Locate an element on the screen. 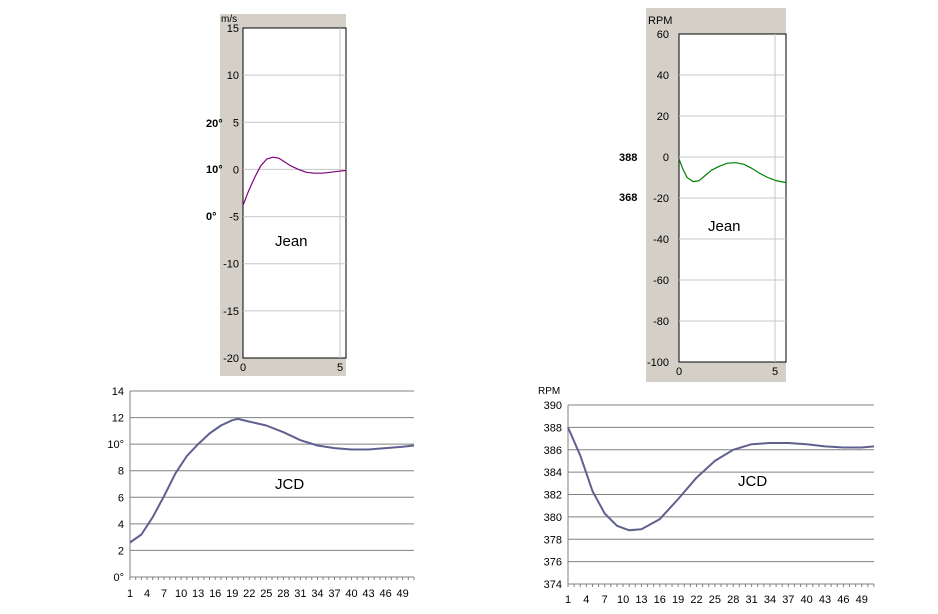 Image resolution: width=938 pixels, height=614 pixels. y-tick-label: 376 is located at coordinates (553, 563).